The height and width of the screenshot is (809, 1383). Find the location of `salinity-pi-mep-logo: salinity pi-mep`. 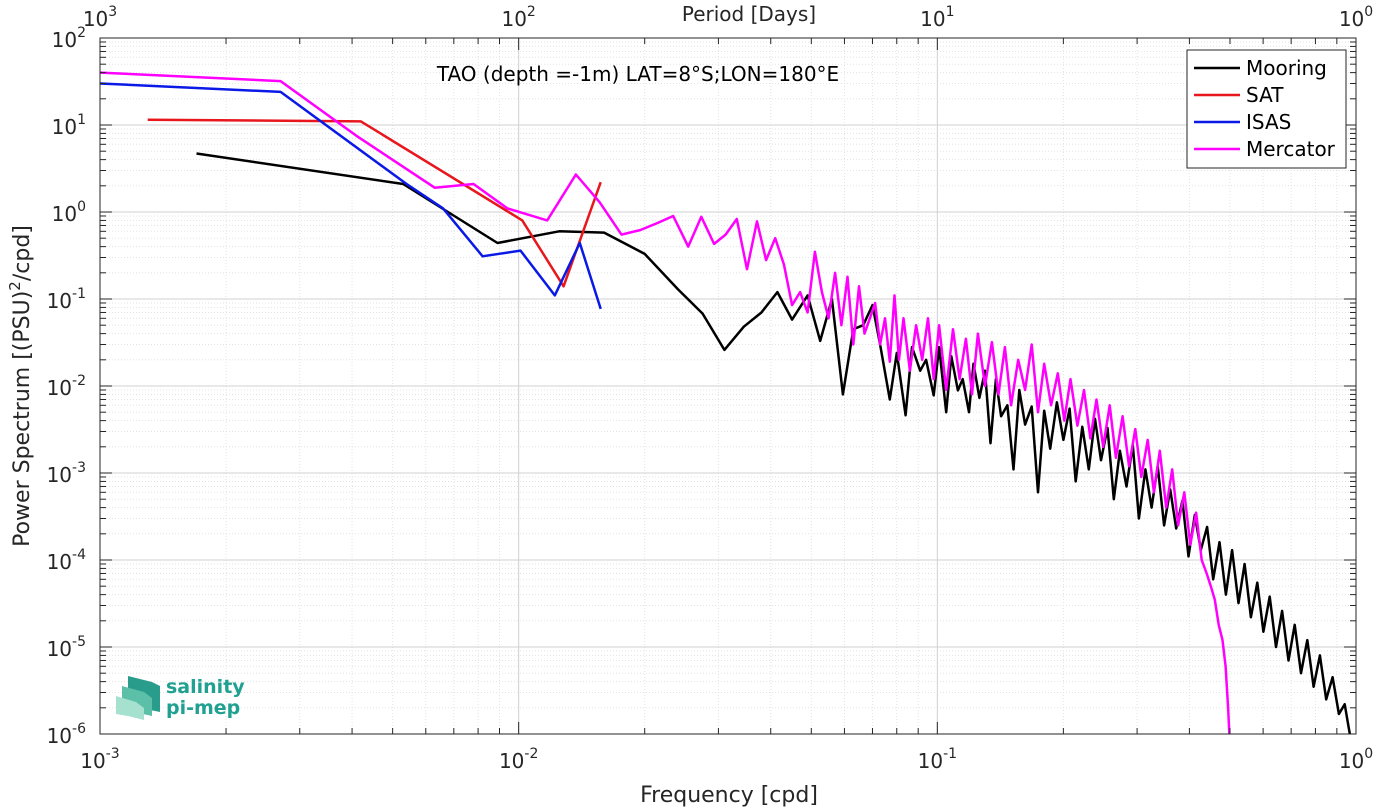

salinity-pi-mep-logo: salinity pi-mep is located at coordinates (180, 698).